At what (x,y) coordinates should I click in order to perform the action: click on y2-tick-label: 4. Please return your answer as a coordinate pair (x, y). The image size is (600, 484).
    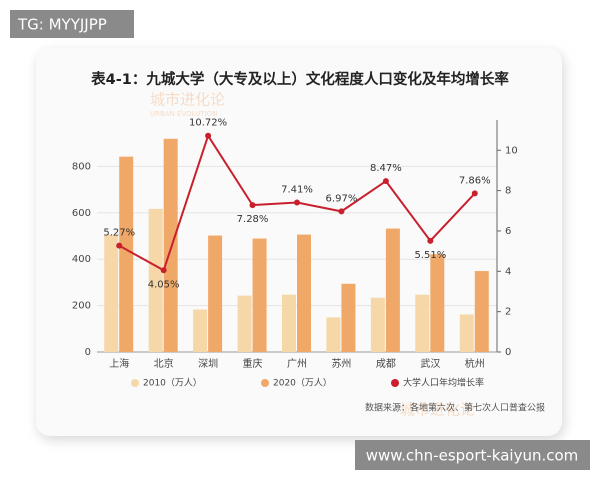
    Looking at the image, I should click on (508, 271).